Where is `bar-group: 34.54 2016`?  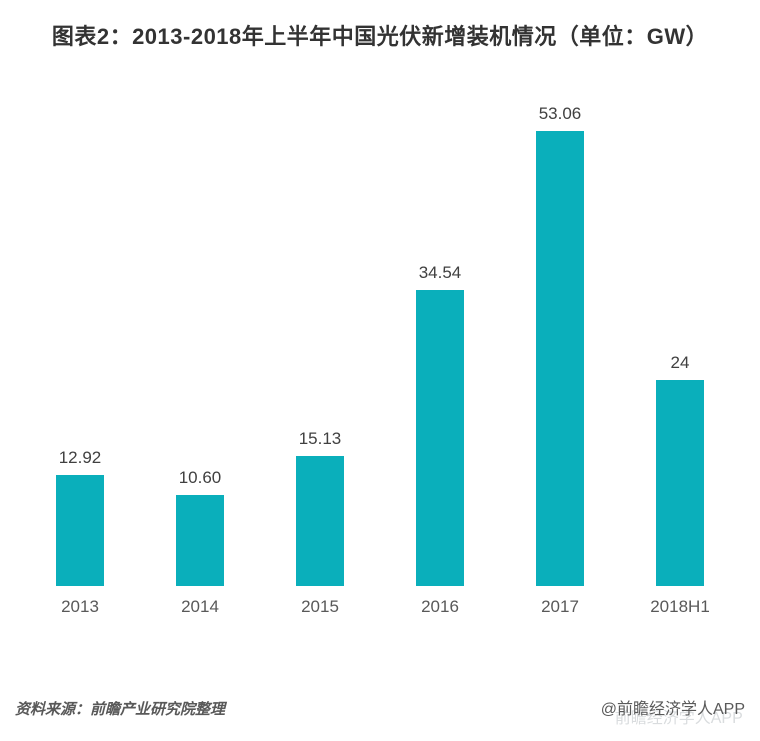
bar-group: 34.54 2016 is located at coordinates (440, 340).